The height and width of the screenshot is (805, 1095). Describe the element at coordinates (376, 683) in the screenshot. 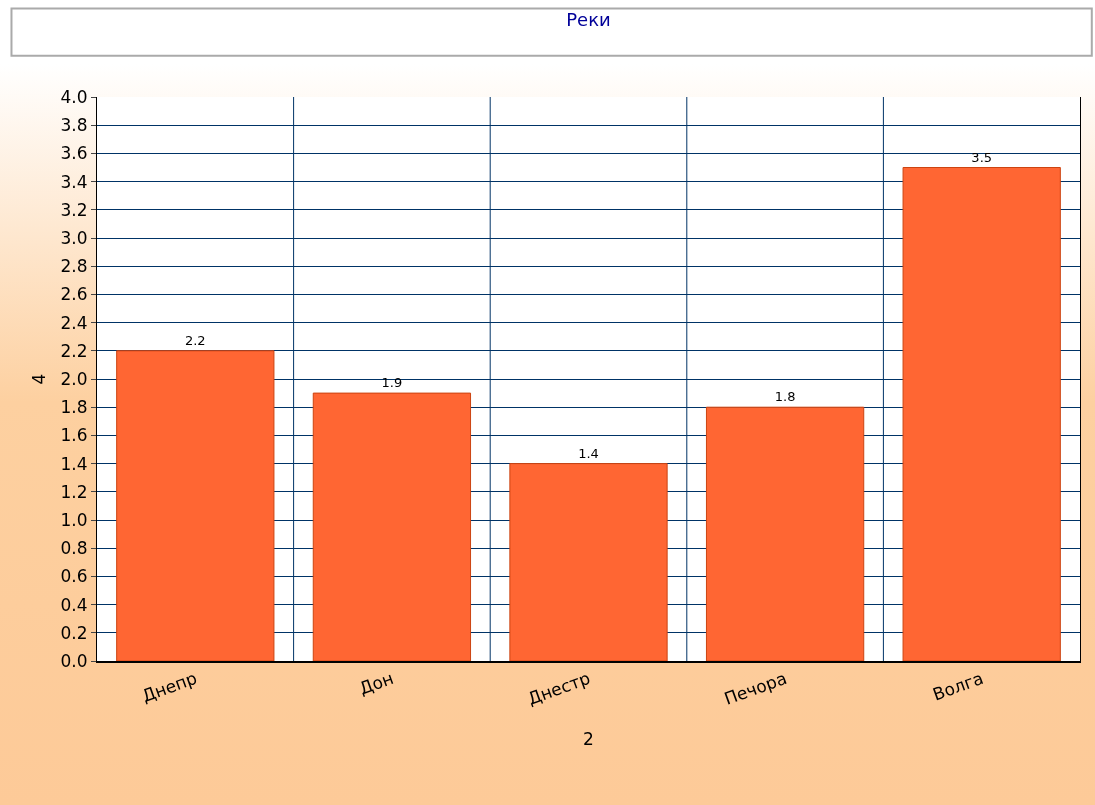

I see `x-tick-label: Дон` at that location.